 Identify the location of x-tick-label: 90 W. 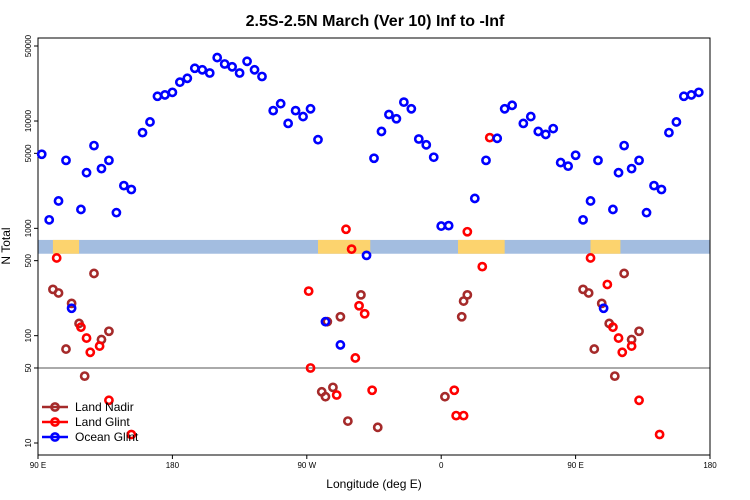
(306, 465).